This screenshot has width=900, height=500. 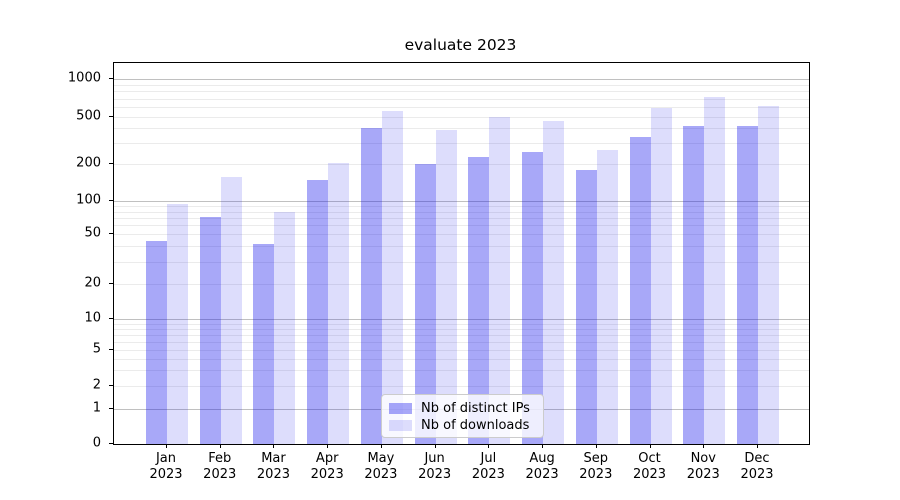 What do you see at coordinates (640, 290) in the screenshot?
I see `bar-oct-distinct-ips` at bounding box center [640, 290].